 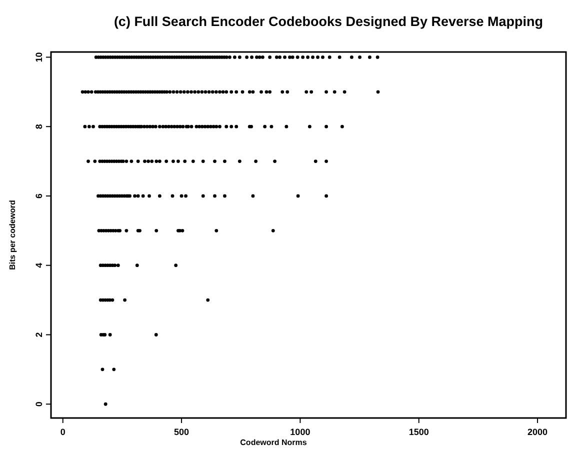 What do you see at coordinates (538, 432) in the screenshot?
I see `x-tick-label: 2000` at bounding box center [538, 432].